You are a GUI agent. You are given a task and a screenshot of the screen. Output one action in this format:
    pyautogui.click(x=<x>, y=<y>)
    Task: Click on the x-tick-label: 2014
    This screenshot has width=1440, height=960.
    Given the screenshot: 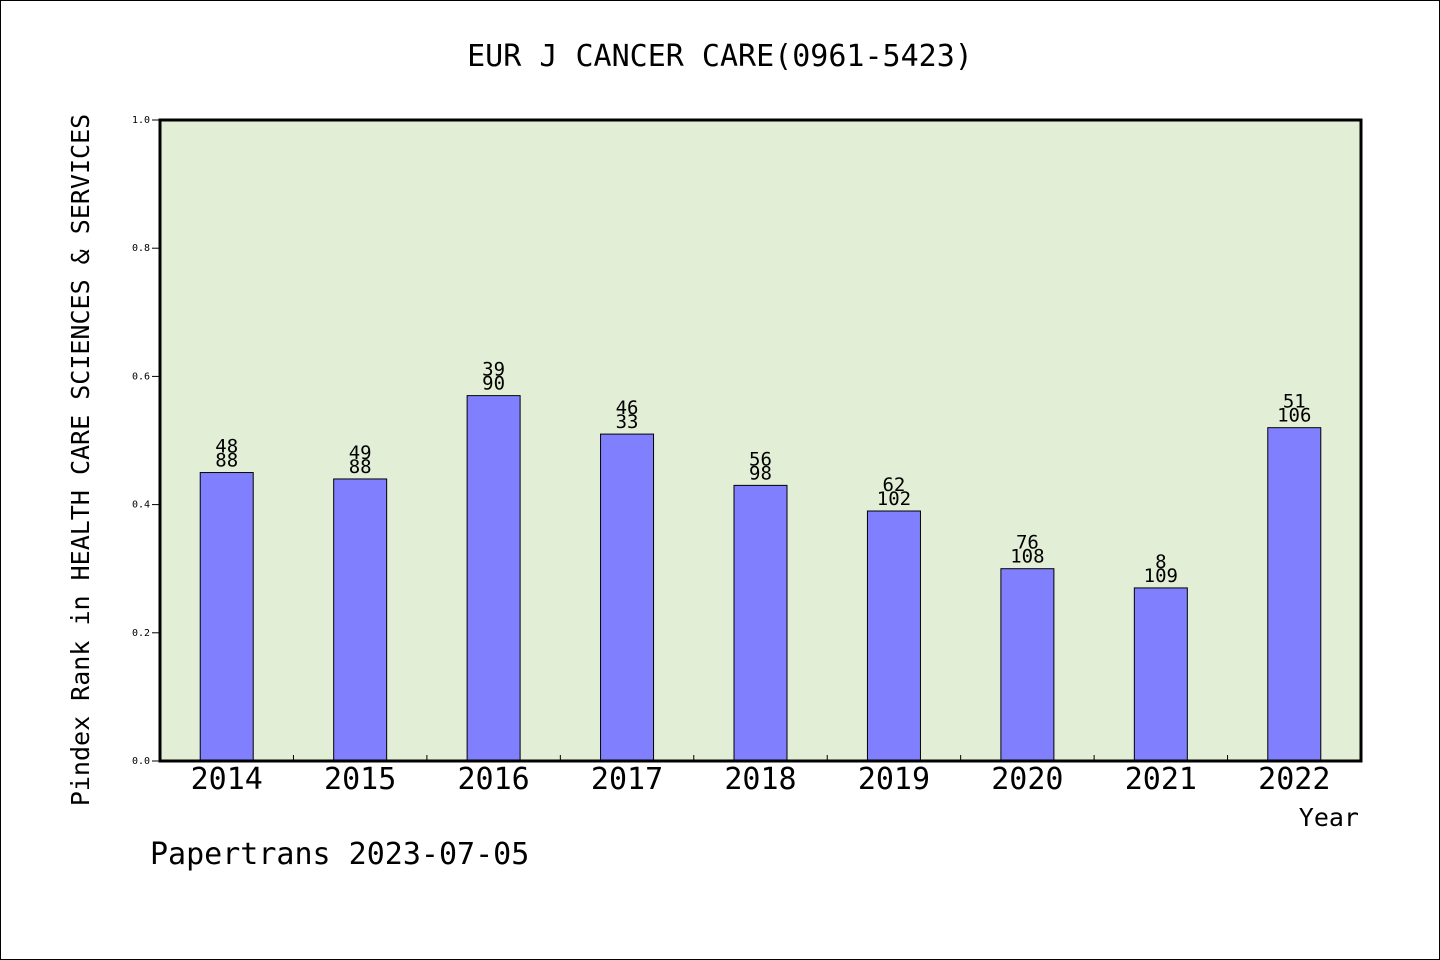 What is the action you would take?
    pyautogui.click(x=227, y=779)
    